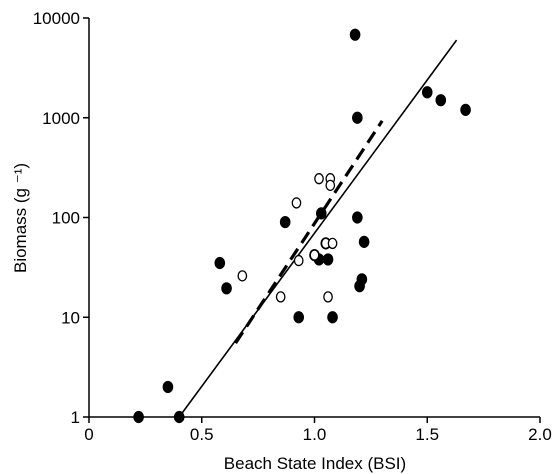 The height and width of the screenshot is (474, 557). I want to click on x-tick-label: 0, so click(88, 434).